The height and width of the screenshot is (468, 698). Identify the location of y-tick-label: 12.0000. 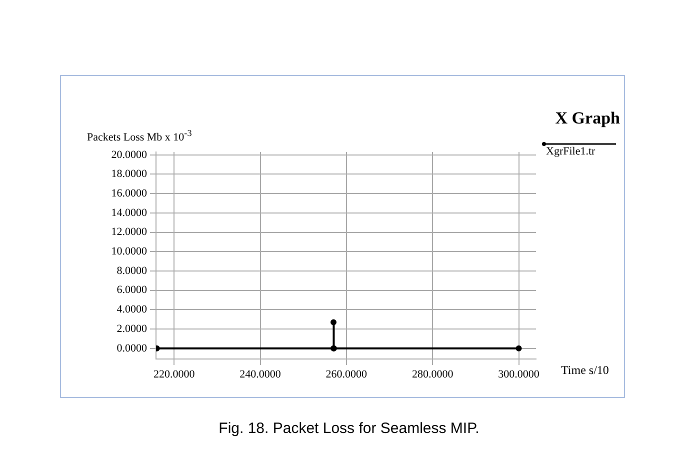
(129, 232).